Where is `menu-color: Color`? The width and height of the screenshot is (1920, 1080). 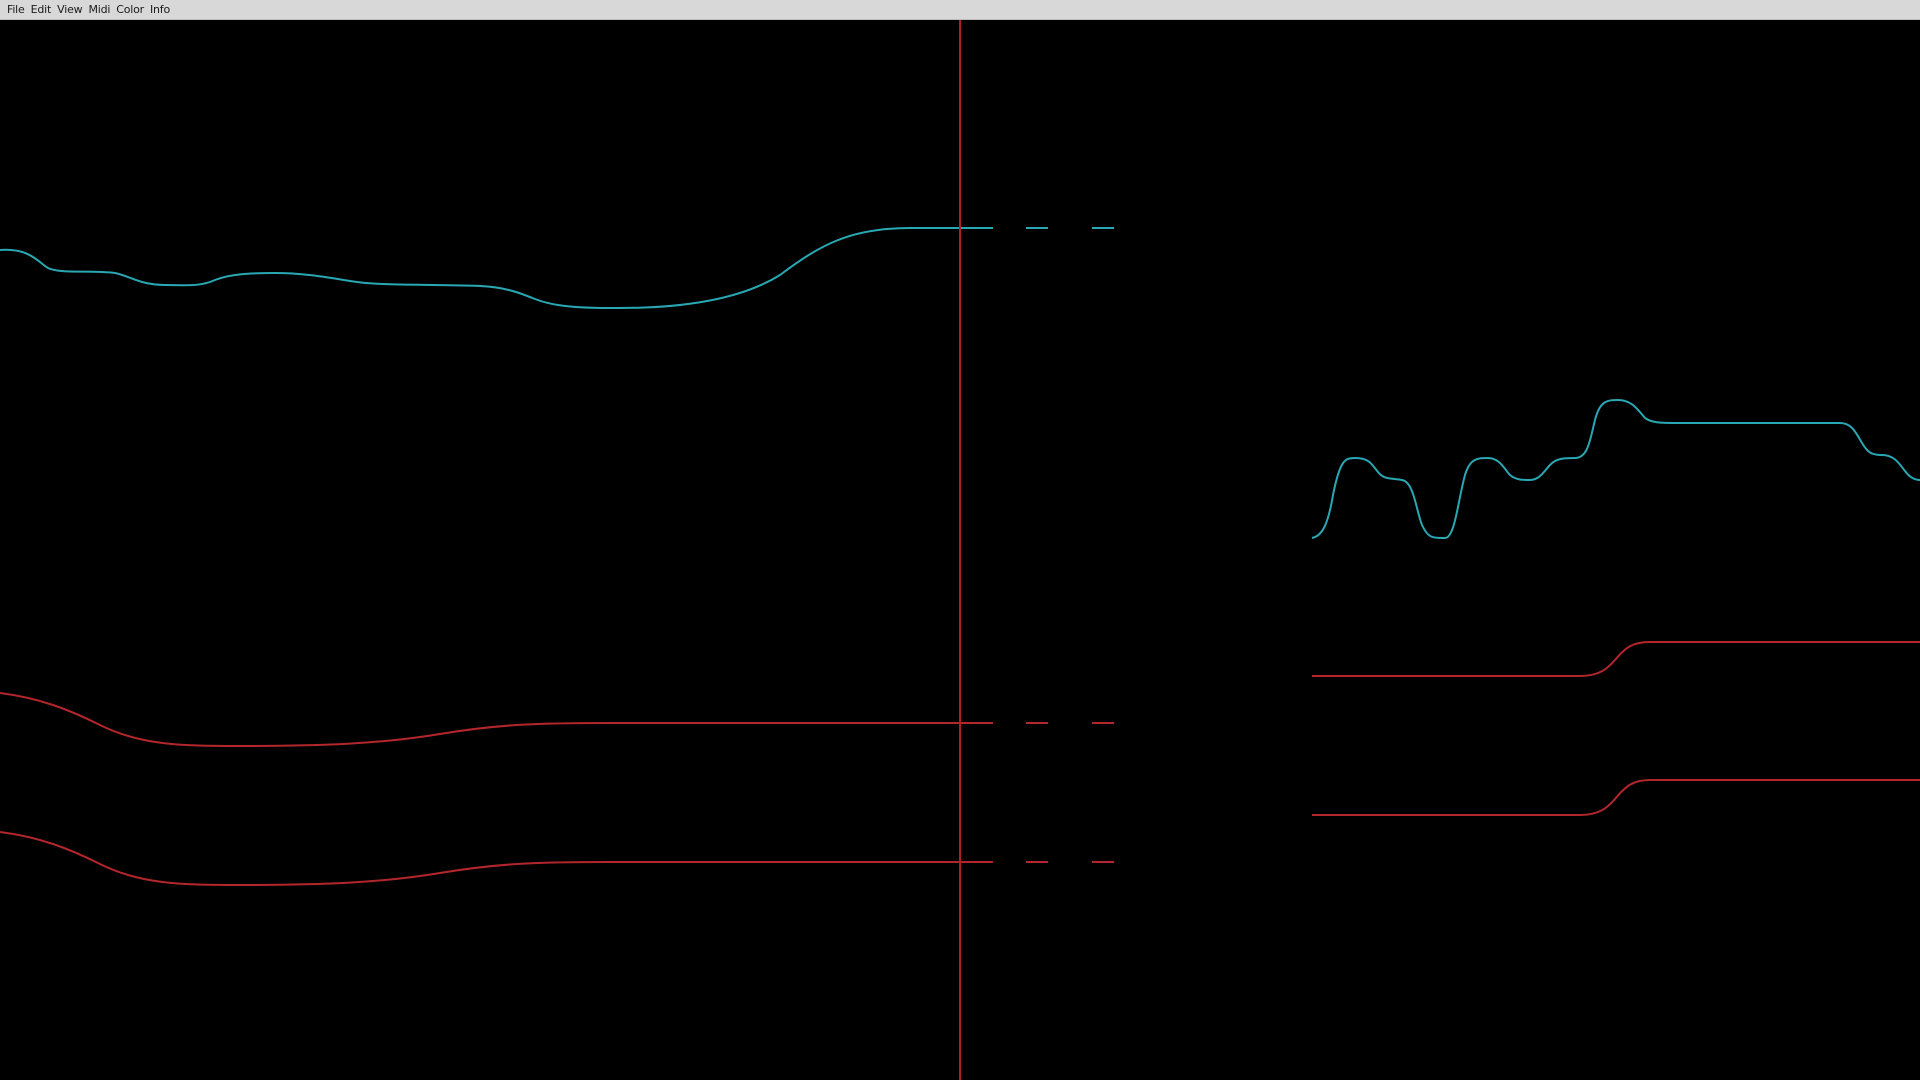 menu-color: Color is located at coordinates (130, 9).